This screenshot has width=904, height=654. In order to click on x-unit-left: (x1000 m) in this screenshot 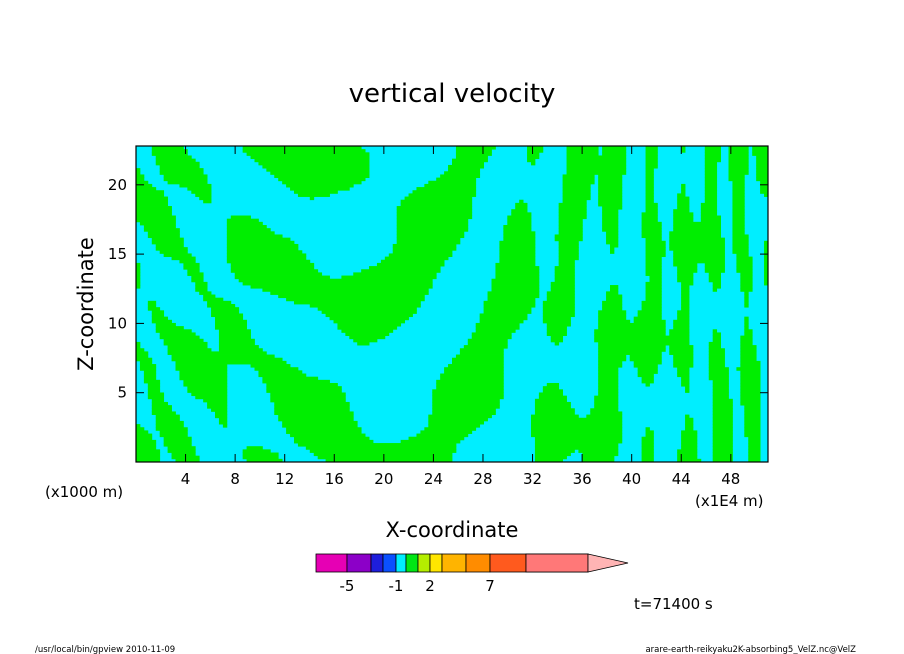, I will do `click(84, 492)`.